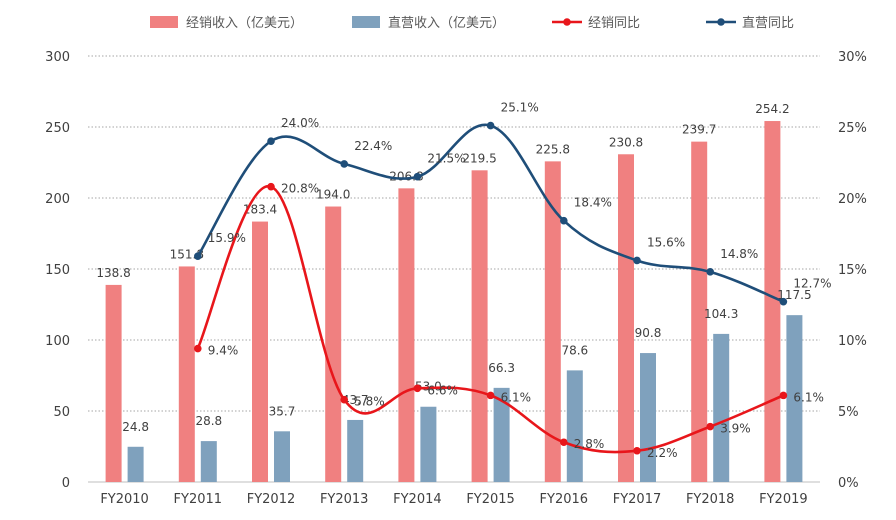  Describe the element at coordinates (113, 273) in the screenshot. I see `bar-data-label: 138.8` at that location.